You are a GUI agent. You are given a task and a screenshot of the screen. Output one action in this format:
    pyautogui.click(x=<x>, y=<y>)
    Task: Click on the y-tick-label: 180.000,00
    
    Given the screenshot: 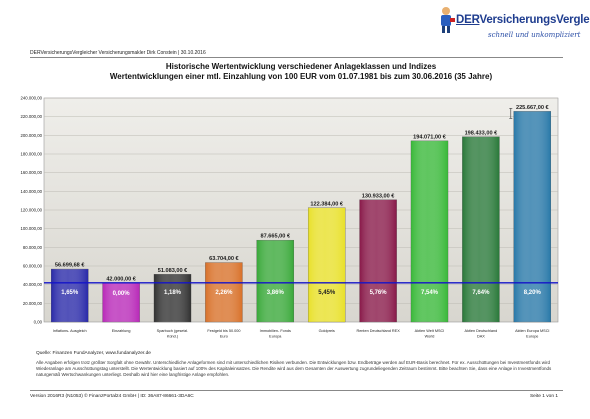 What is the action you would take?
    pyautogui.click(x=31, y=154)
    